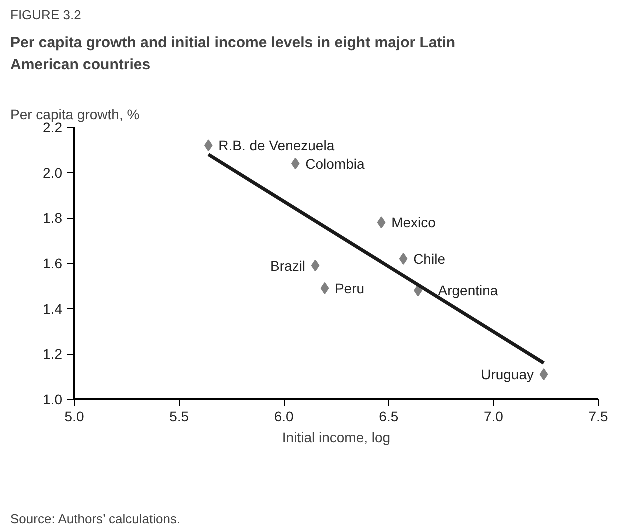 Image resolution: width=635 pixels, height=531 pixels. Describe the element at coordinates (284, 416) in the screenshot. I see `x-tick-label: 6.0` at that location.